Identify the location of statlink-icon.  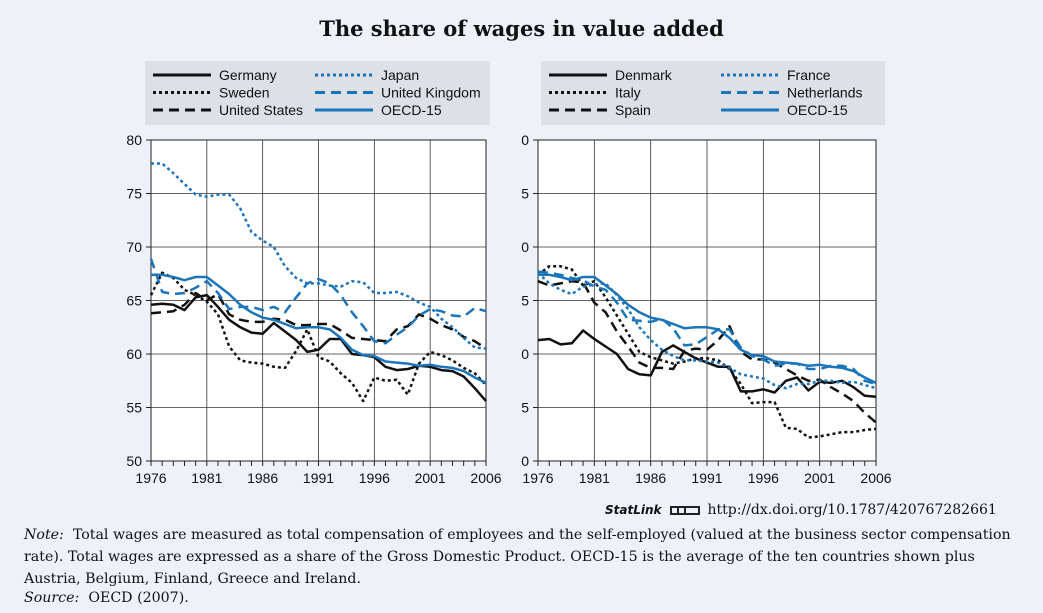
(684, 510).